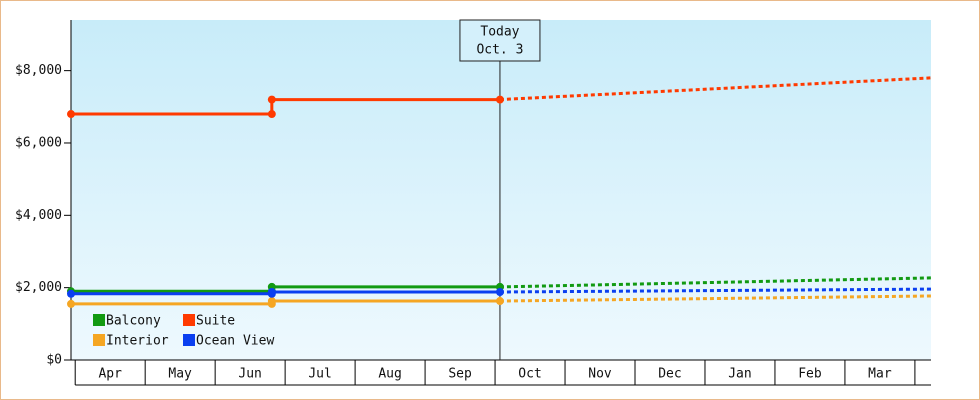 This screenshot has height=400, width=980. I want to click on x-tick-label: Jul, so click(319, 374).